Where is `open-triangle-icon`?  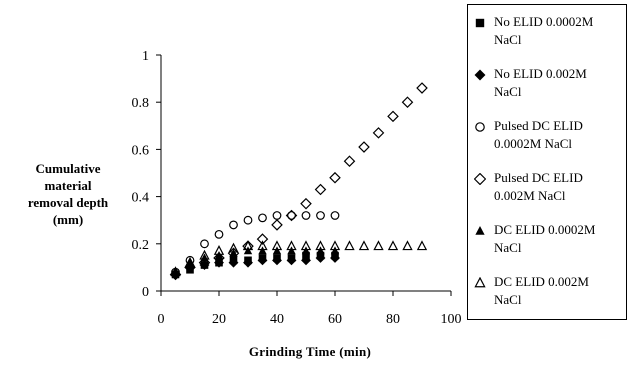 open-triangle-icon is located at coordinates (480, 282).